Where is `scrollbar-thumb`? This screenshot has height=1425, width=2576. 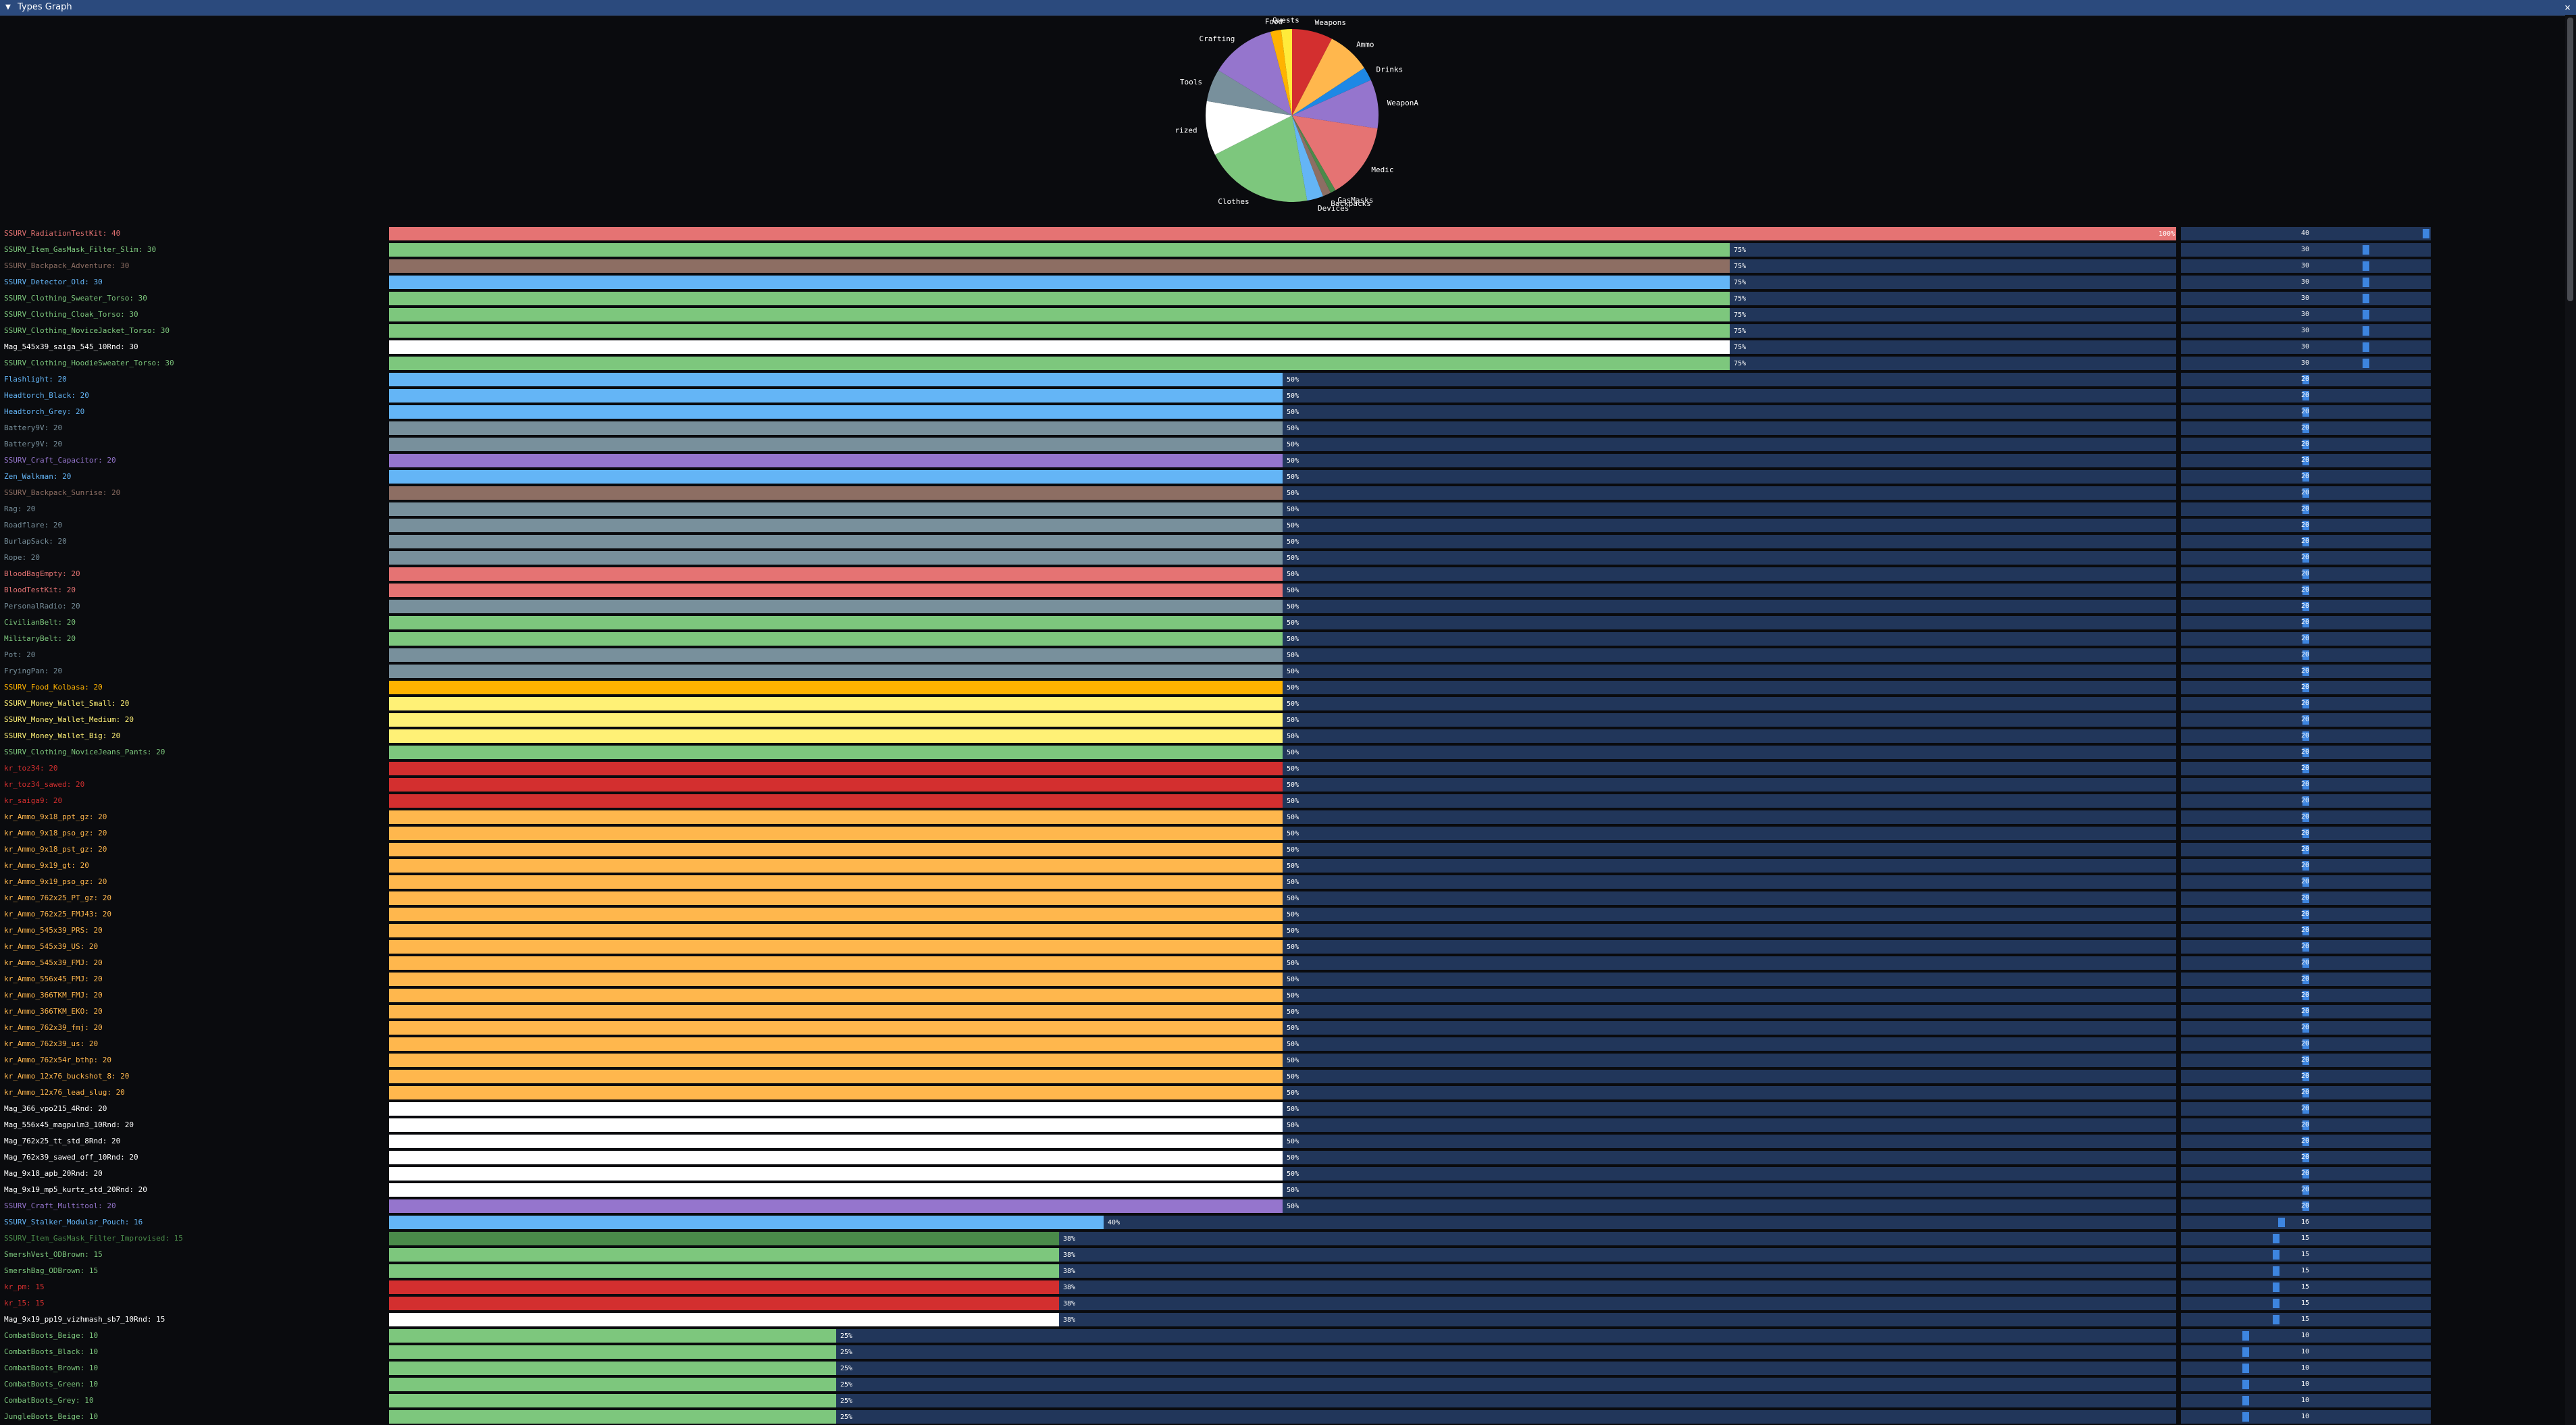 scrollbar-thumb is located at coordinates (2570, 159).